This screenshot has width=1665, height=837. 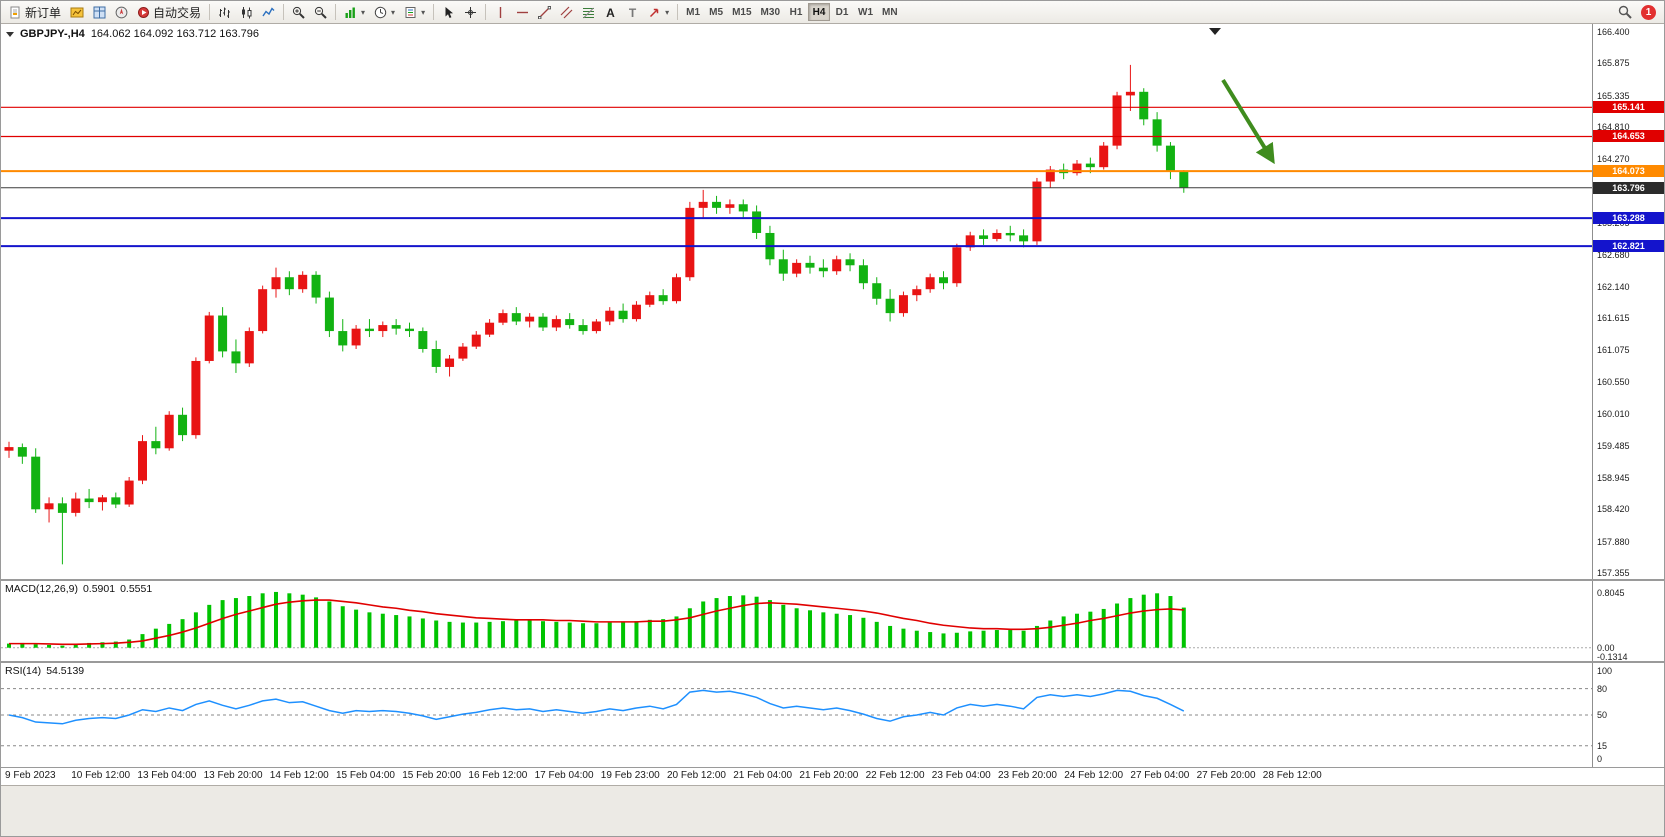 What do you see at coordinates (796, 715) in the screenshot?
I see `rsi-chart: RSI(14) 54.5139` at bounding box center [796, 715].